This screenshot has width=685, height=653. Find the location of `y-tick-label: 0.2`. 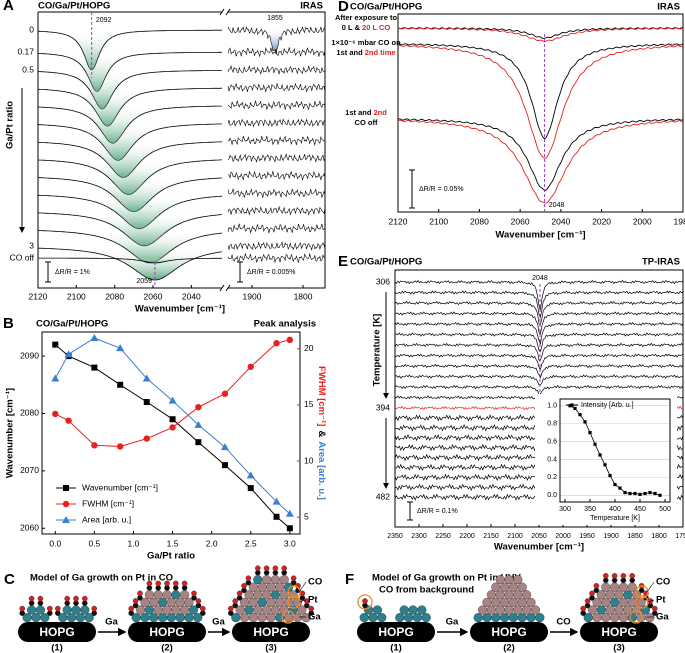

y-tick-label: 0.2 is located at coordinates (552, 477).